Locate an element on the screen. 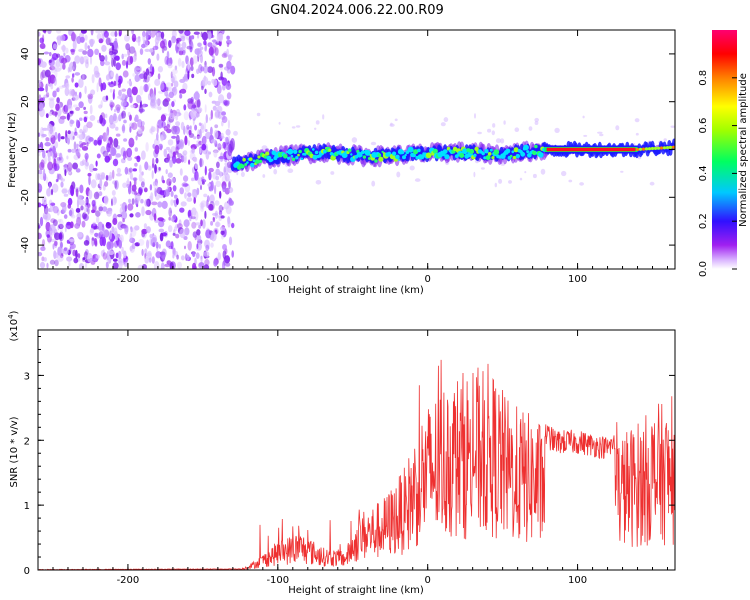 Image resolution: width=750 pixels, height=600 pixels. y-tick-label: 20 is located at coordinates (25, 101).